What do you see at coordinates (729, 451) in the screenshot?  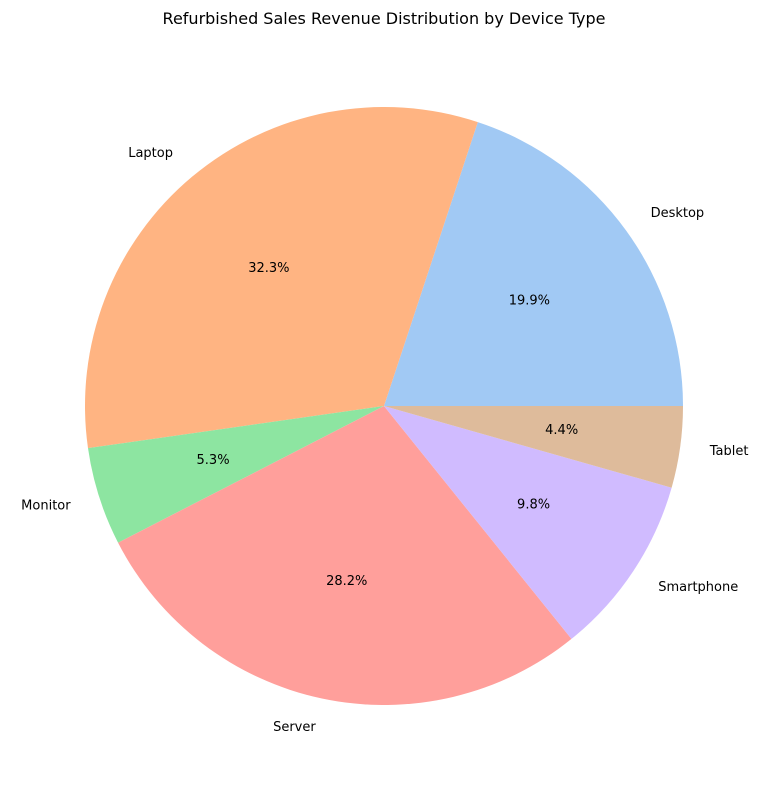 I see `category-label-tablet: Tablet` at bounding box center [729, 451].